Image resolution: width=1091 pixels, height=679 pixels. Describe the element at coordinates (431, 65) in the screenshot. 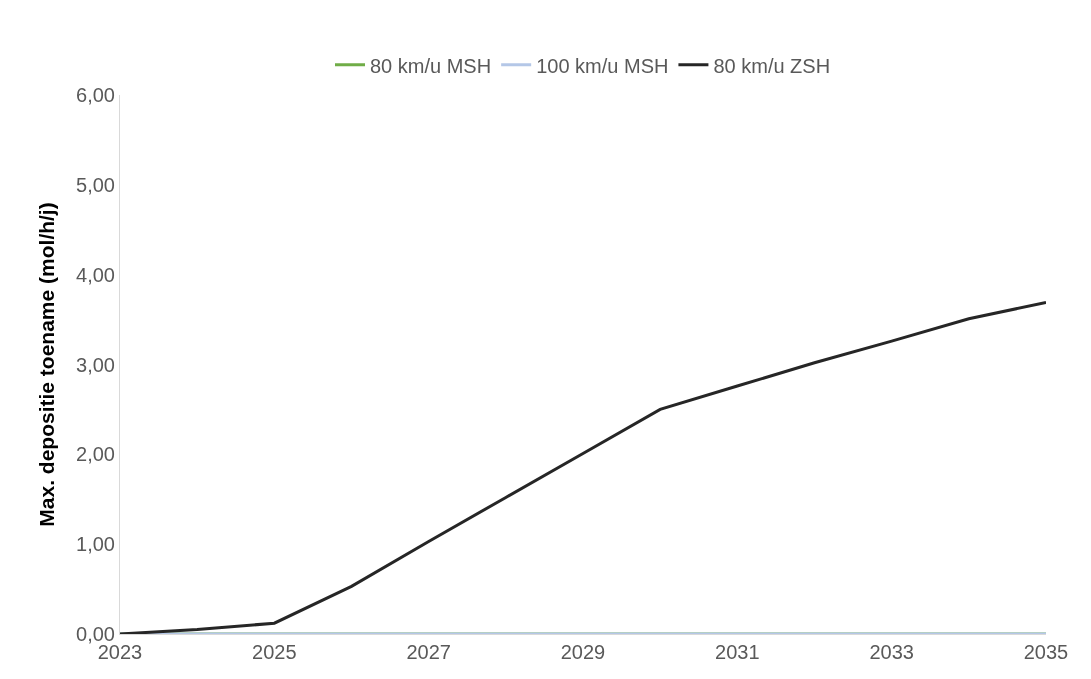

I see `legend-label: 80 km/u MSH` at that location.